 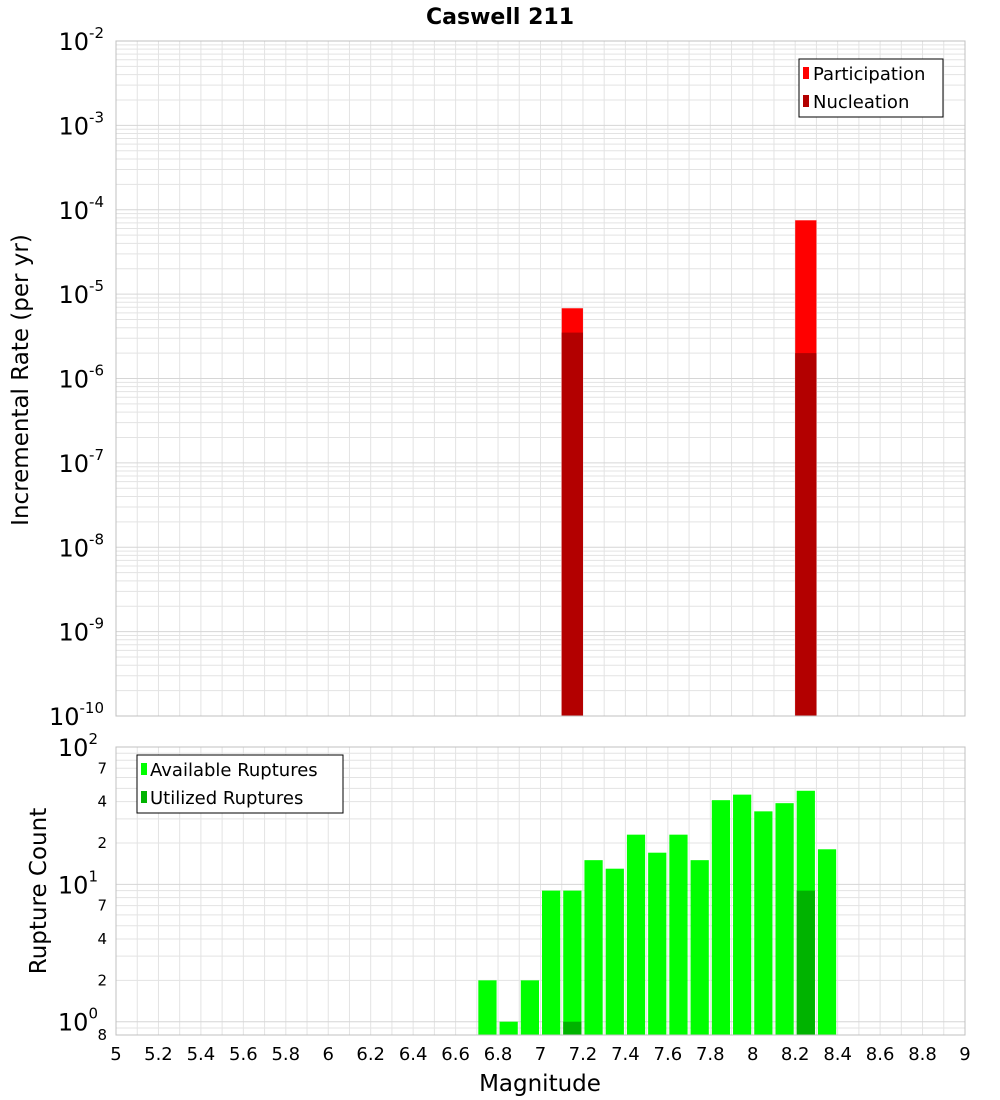 What do you see at coordinates (880, 1054) in the screenshot?
I see `x-tick-label: 8.6` at bounding box center [880, 1054].